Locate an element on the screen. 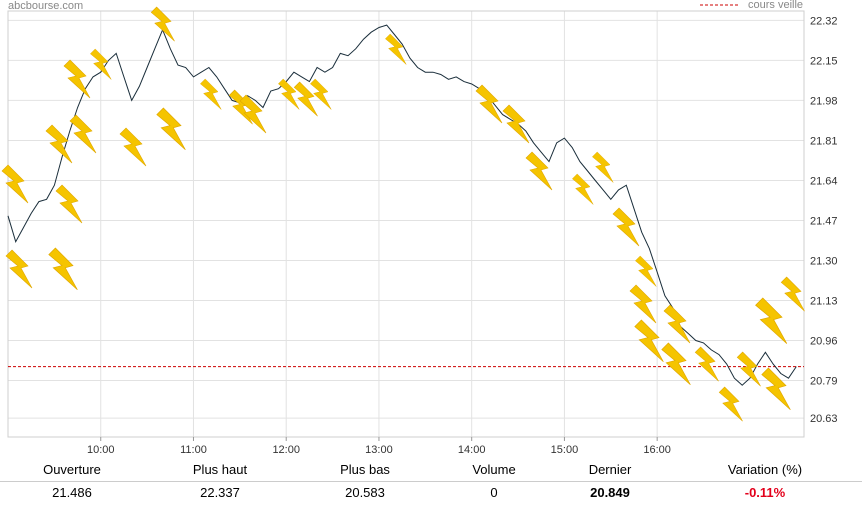 The image size is (862, 508). x-tick-label: 15:00 is located at coordinates (565, 450).